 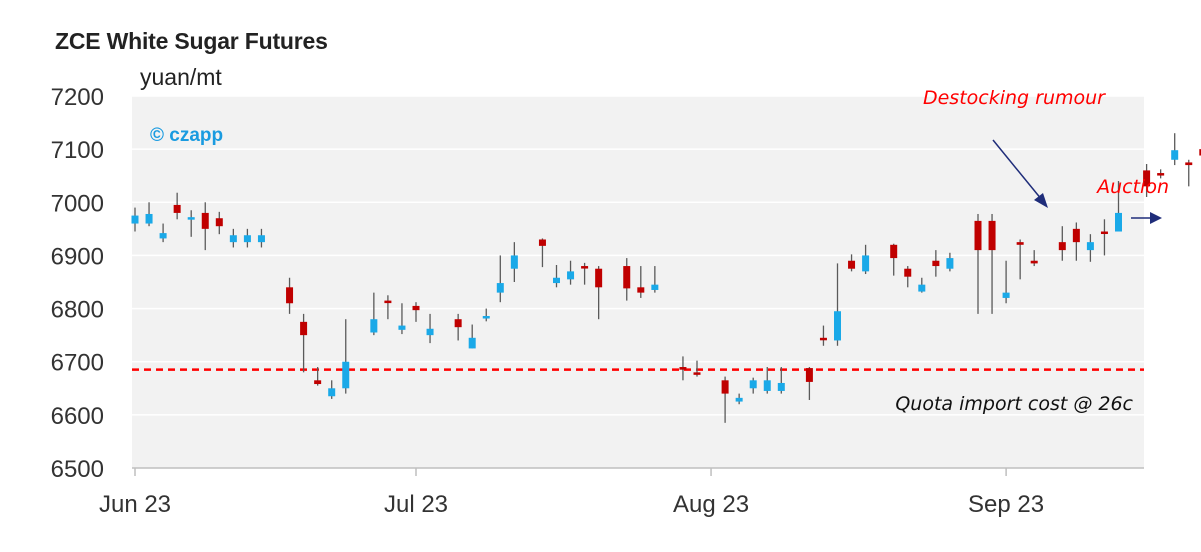 What do you see at coordinates (77, 469) in the screenshot?
I see `y-tick-label: 6500` at bounding box center [77, 469].